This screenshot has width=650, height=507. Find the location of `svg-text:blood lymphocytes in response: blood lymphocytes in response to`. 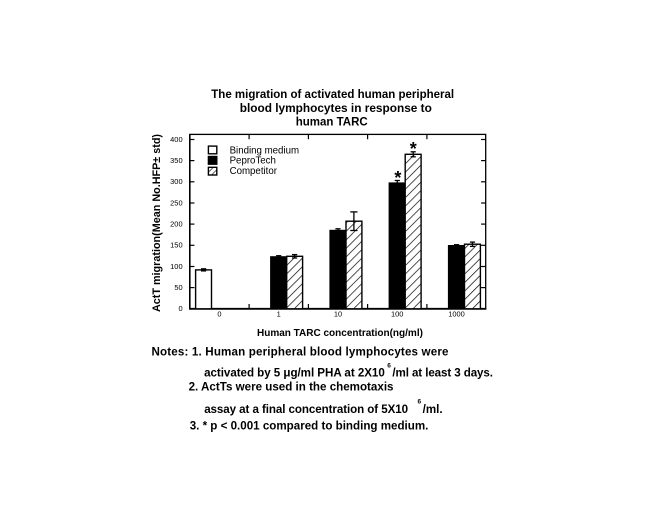

svg-text:blood lymphocytes in response: blood lymphocytes in response to is located at coordinates (336, 108).